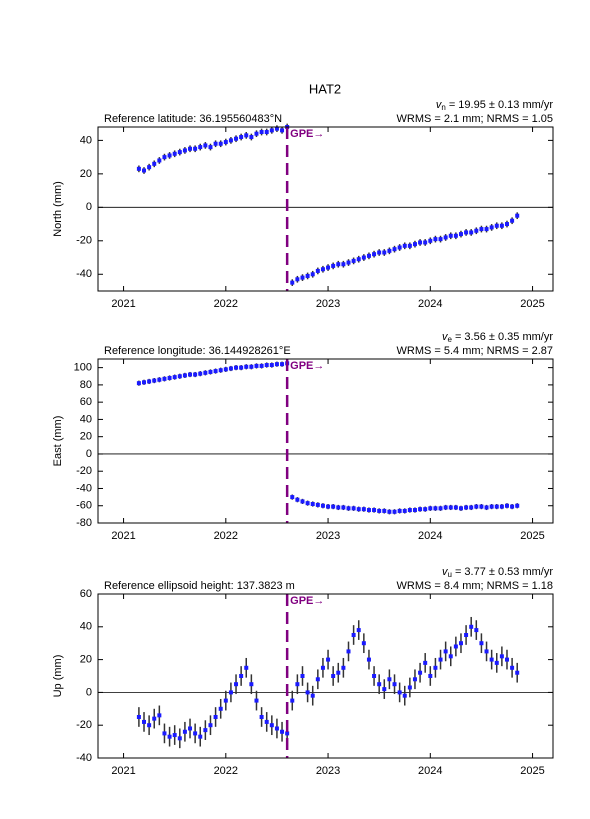  I want to click on x-tick-label: 2021, so click(123, 536).